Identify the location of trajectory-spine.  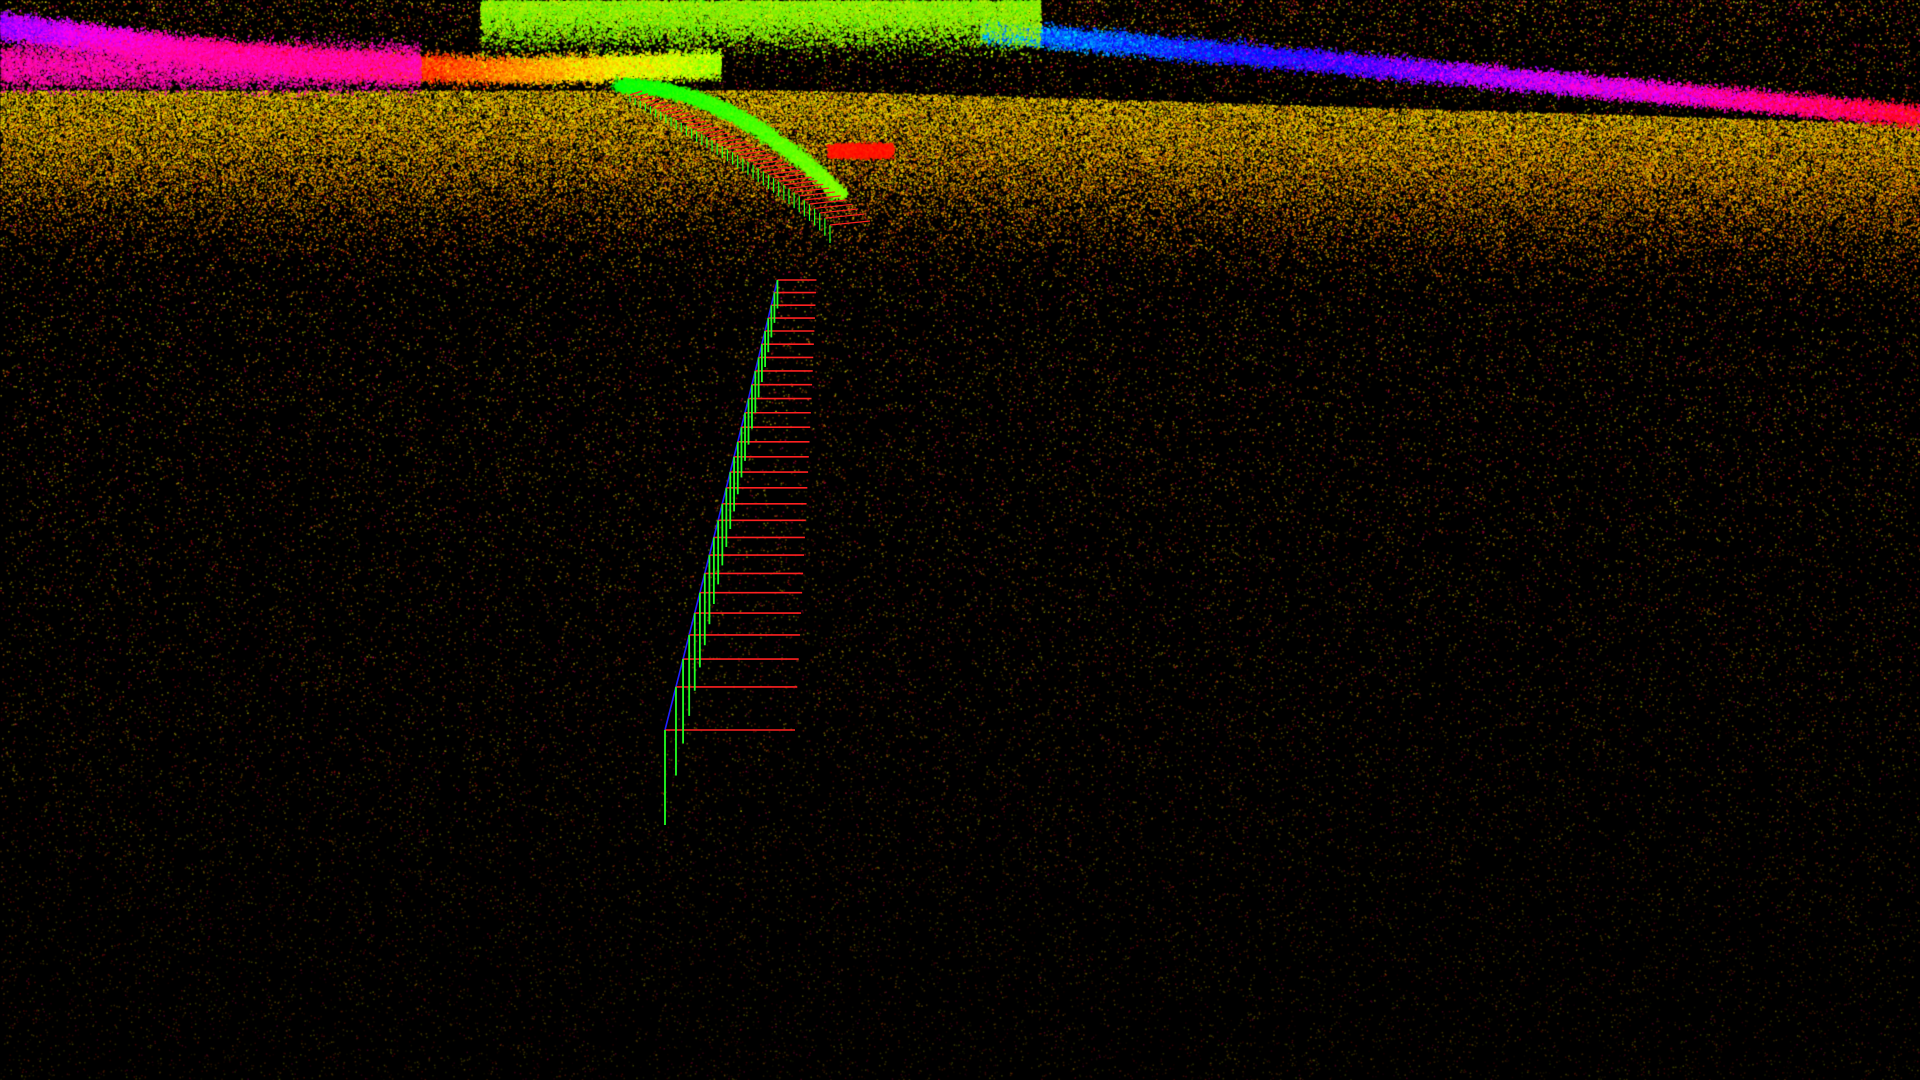
(721, 505).